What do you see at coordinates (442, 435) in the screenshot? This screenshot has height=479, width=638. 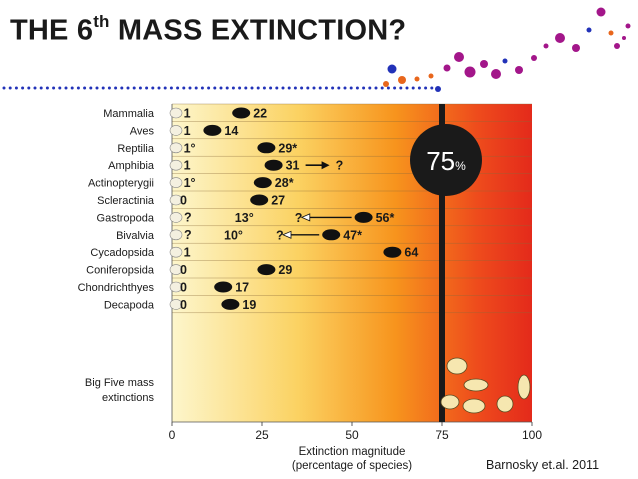 I see `tick-label: 75` at bounding box center [442, 435].